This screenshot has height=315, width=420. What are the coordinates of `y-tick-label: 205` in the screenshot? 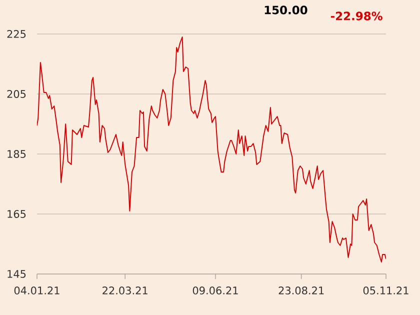 It's located at (16, 94).